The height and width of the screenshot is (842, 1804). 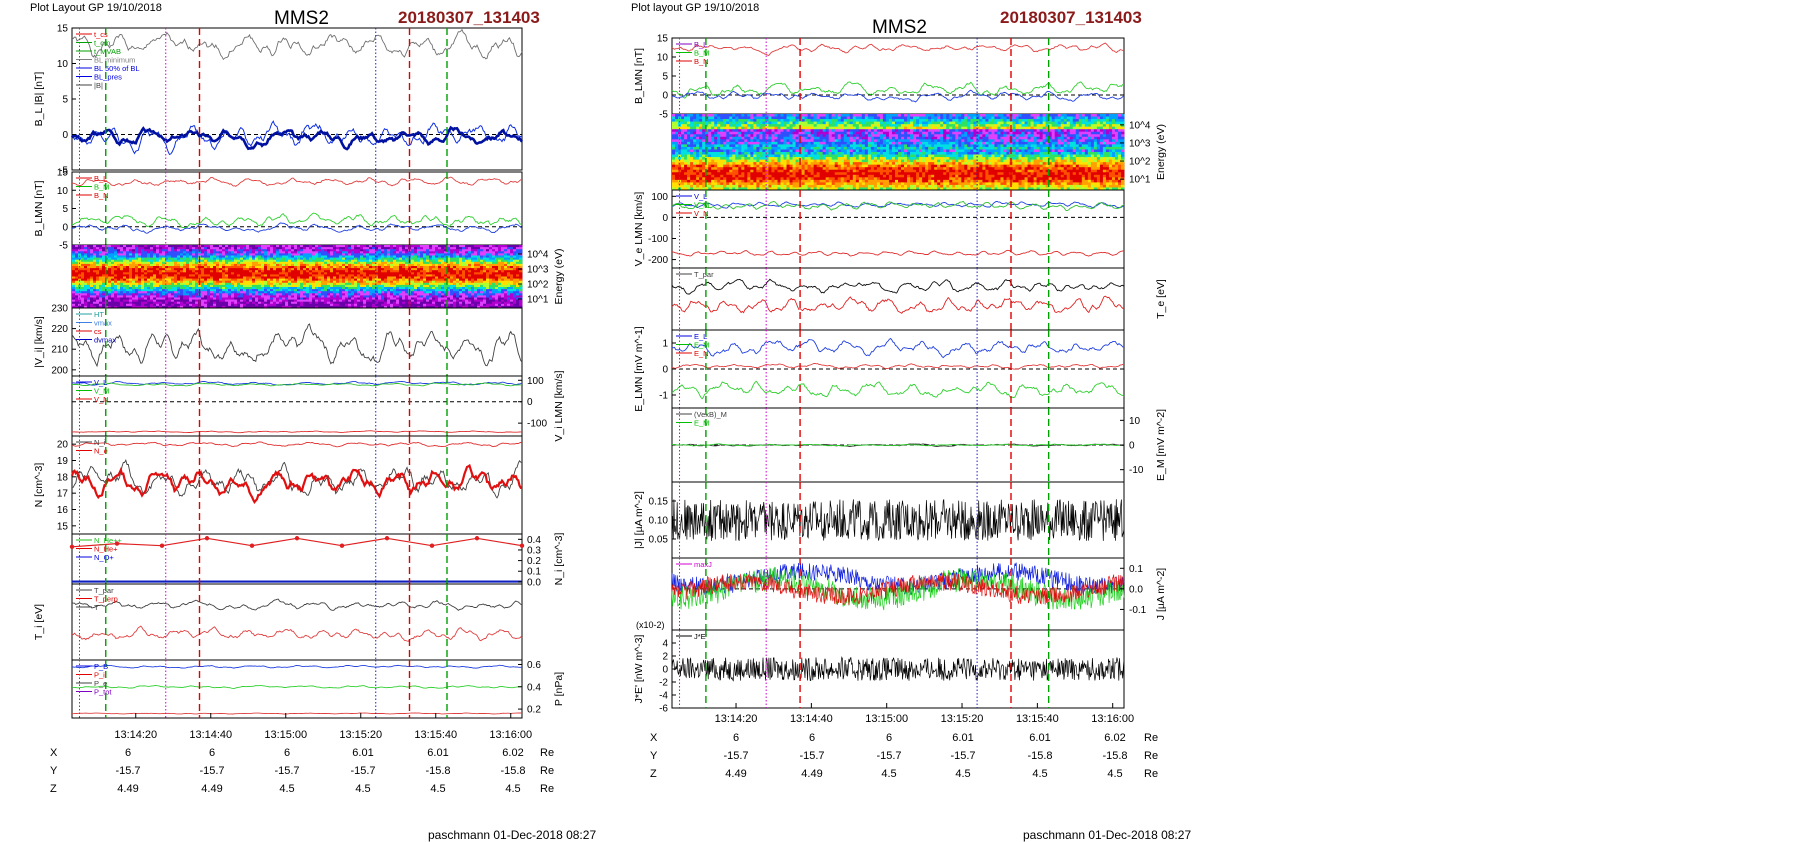 I want to click on y-tick-label: 5, so click(x=65, y=100).